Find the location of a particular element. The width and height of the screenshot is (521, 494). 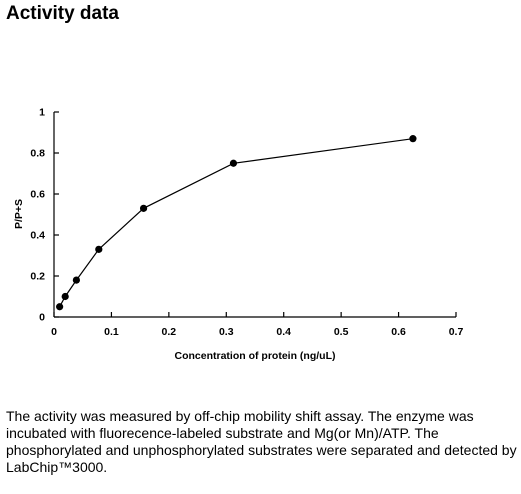

y-tick-label: 0.8 is located at coordinates (37, 154).